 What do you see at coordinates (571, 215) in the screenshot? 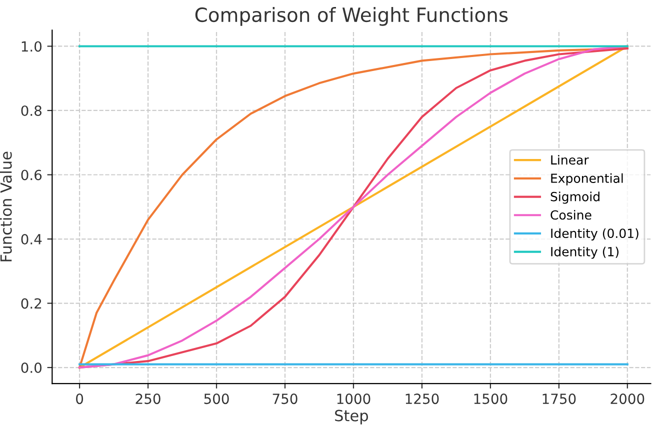
I see `legend-label: Cosine` at bounding box center [571, 215].